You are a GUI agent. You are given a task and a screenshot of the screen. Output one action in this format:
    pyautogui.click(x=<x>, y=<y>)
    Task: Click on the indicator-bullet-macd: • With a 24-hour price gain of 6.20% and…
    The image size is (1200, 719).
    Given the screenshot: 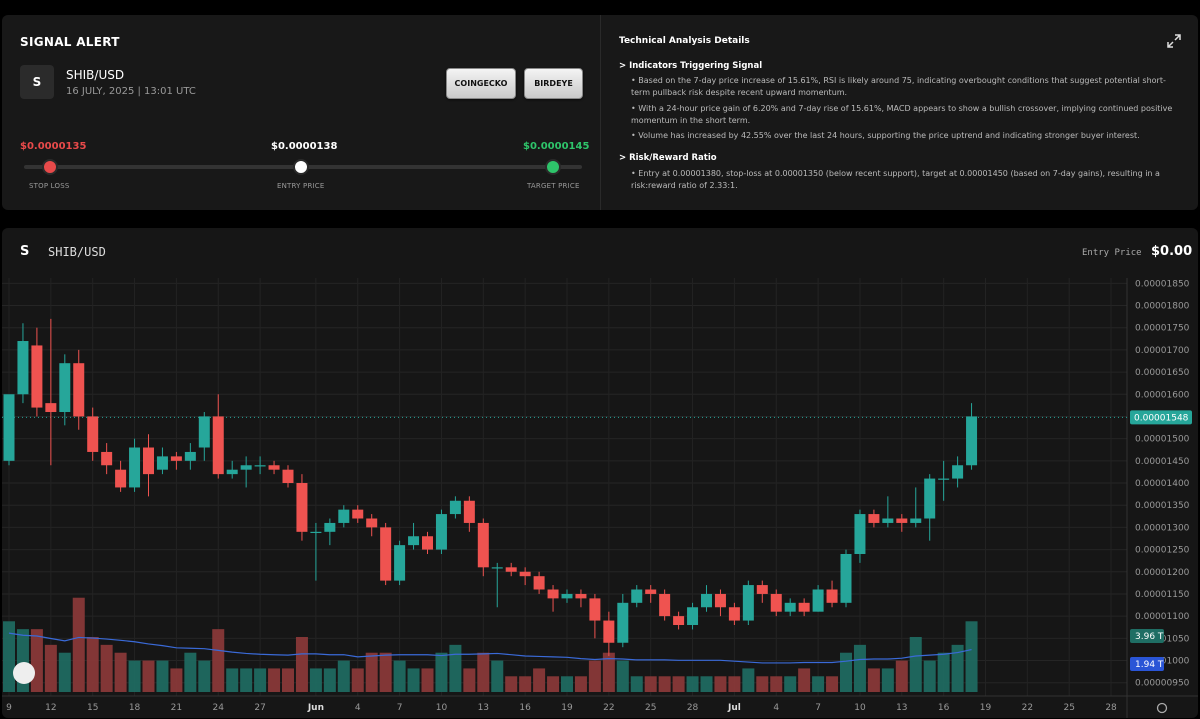 What is the action you would take?
    pyautogui.click(x=902, y=114)
    